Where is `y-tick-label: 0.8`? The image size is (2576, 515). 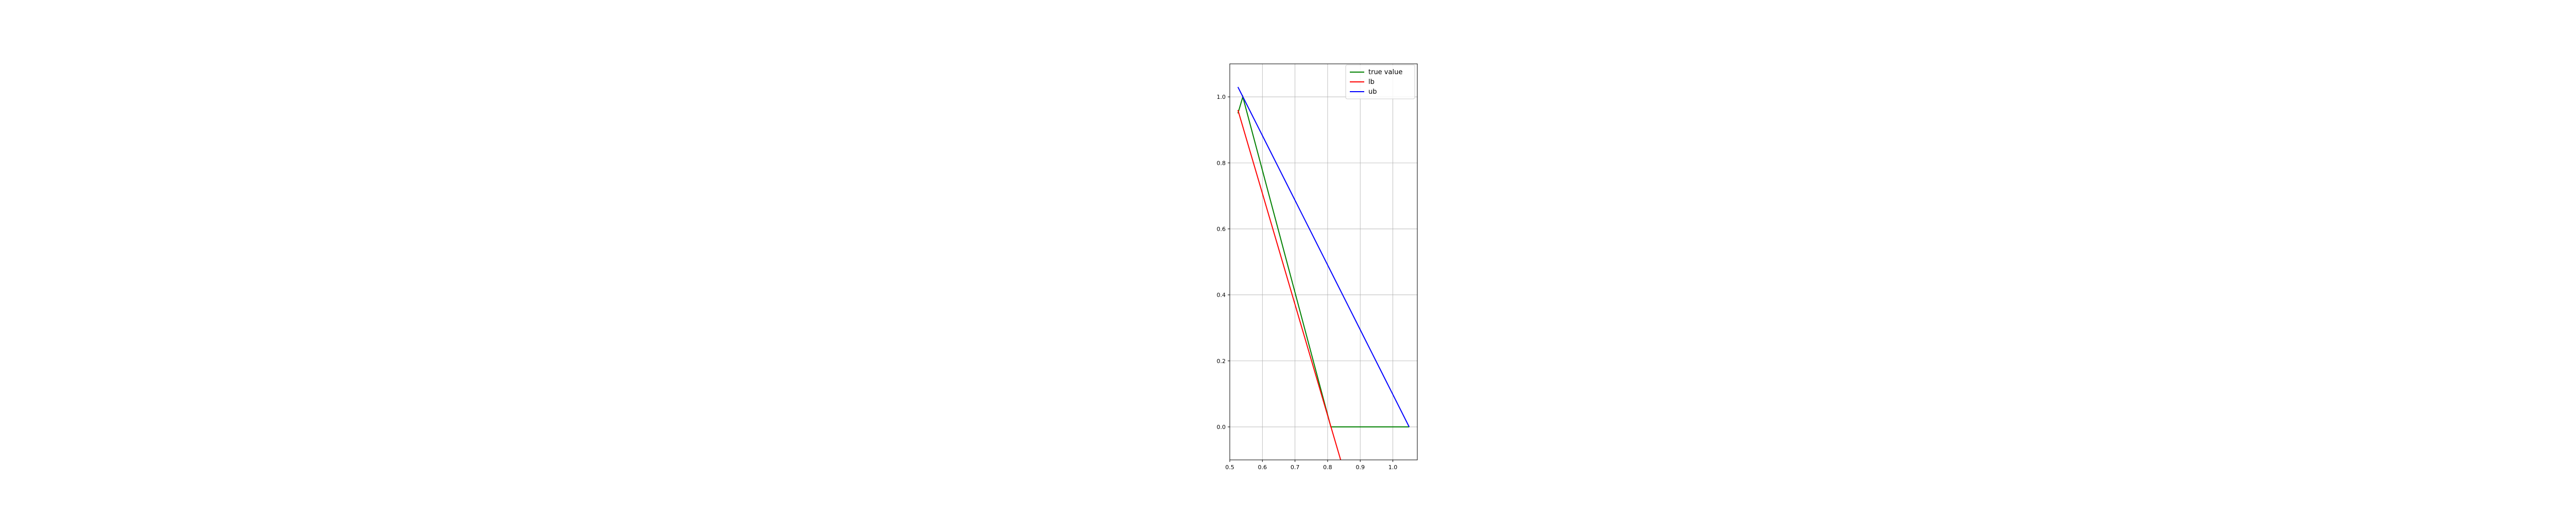
y-tick-label: 0.8 is located at coordinates (1221, 163).